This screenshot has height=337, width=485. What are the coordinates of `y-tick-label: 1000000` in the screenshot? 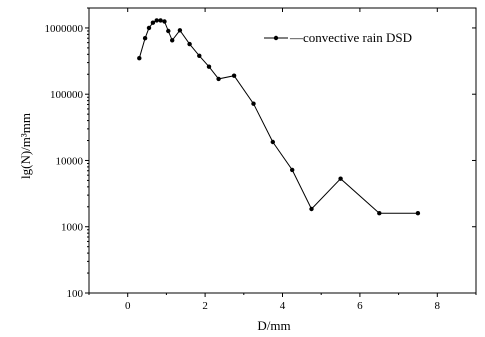 It's located at (64, 29).